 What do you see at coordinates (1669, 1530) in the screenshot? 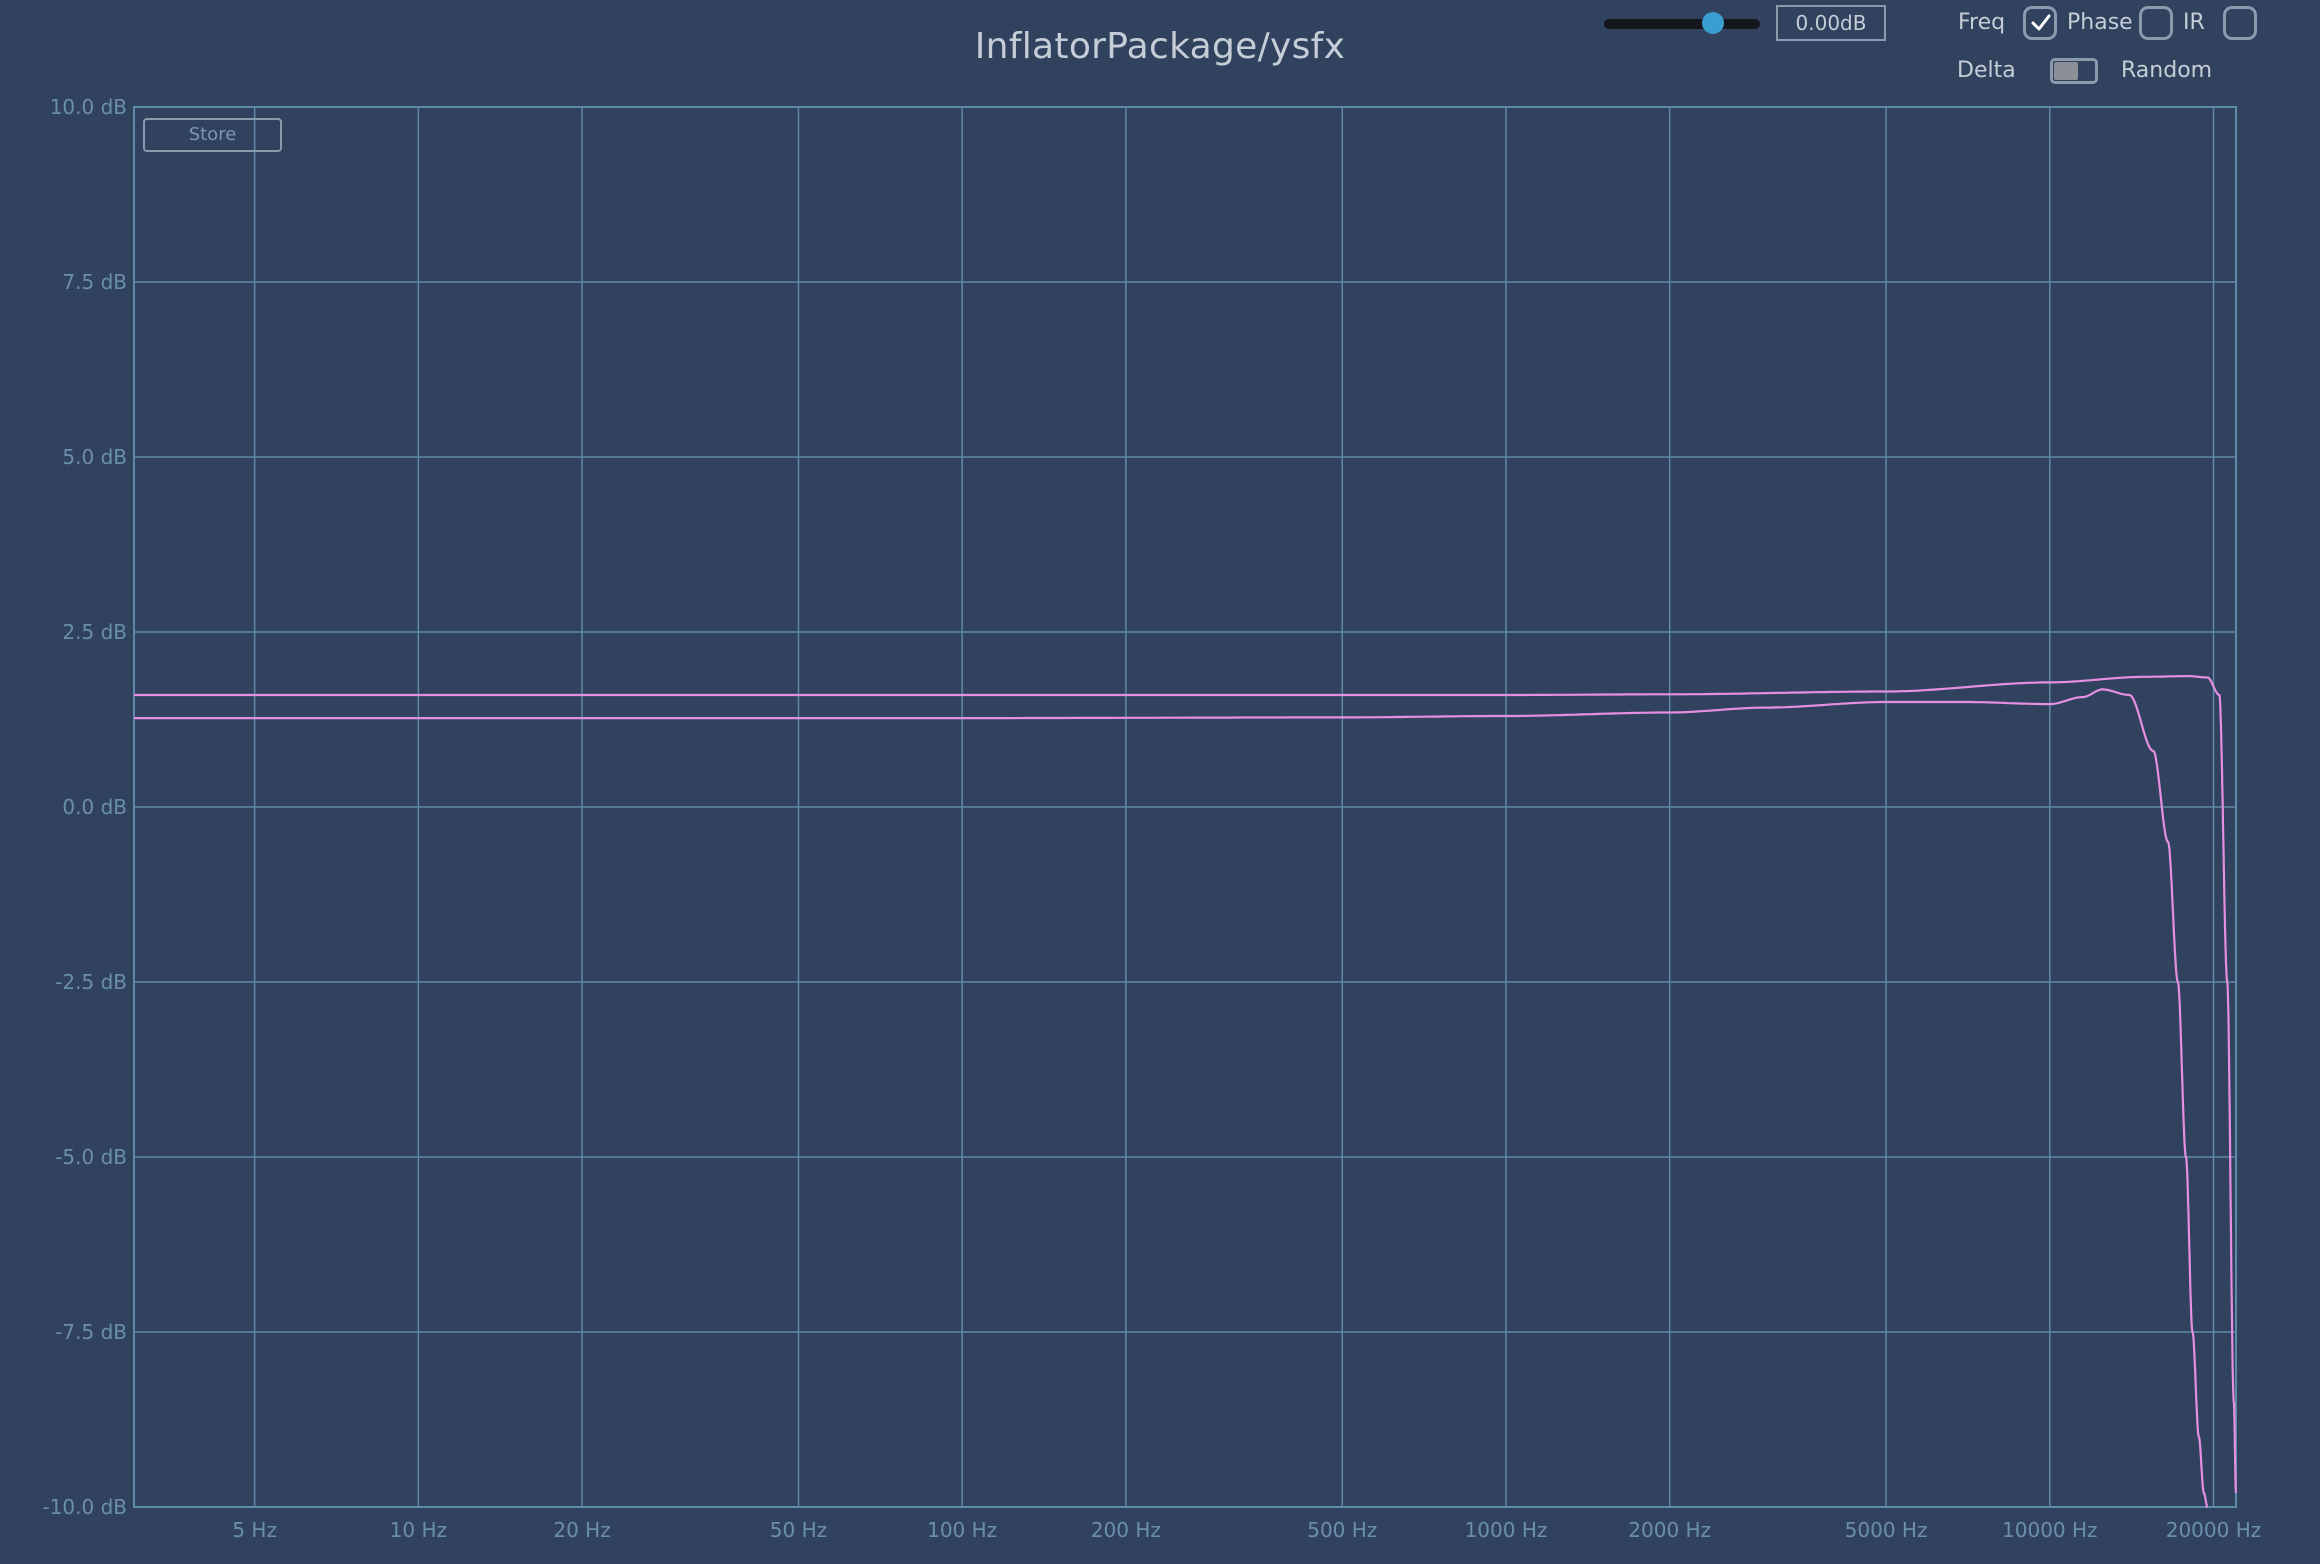
I see `x-tick-label: 2000 Hz` at bounding box center [1669, 1530].